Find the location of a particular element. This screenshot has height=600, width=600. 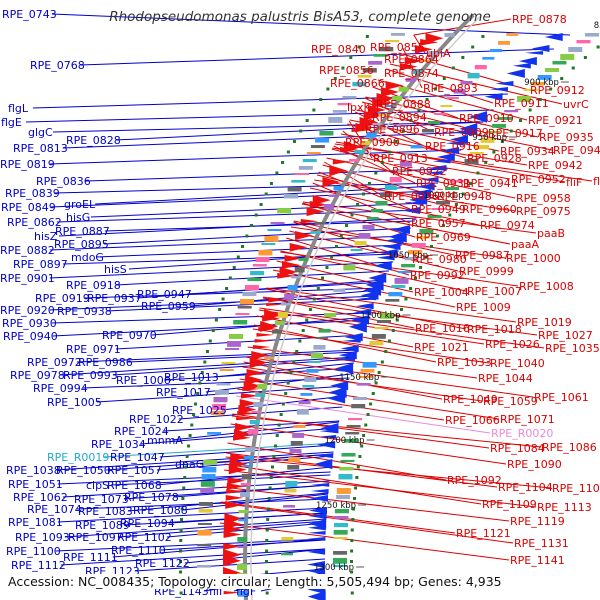

right-gene-label: RPE_1044 is located at coordinates (505, 378).